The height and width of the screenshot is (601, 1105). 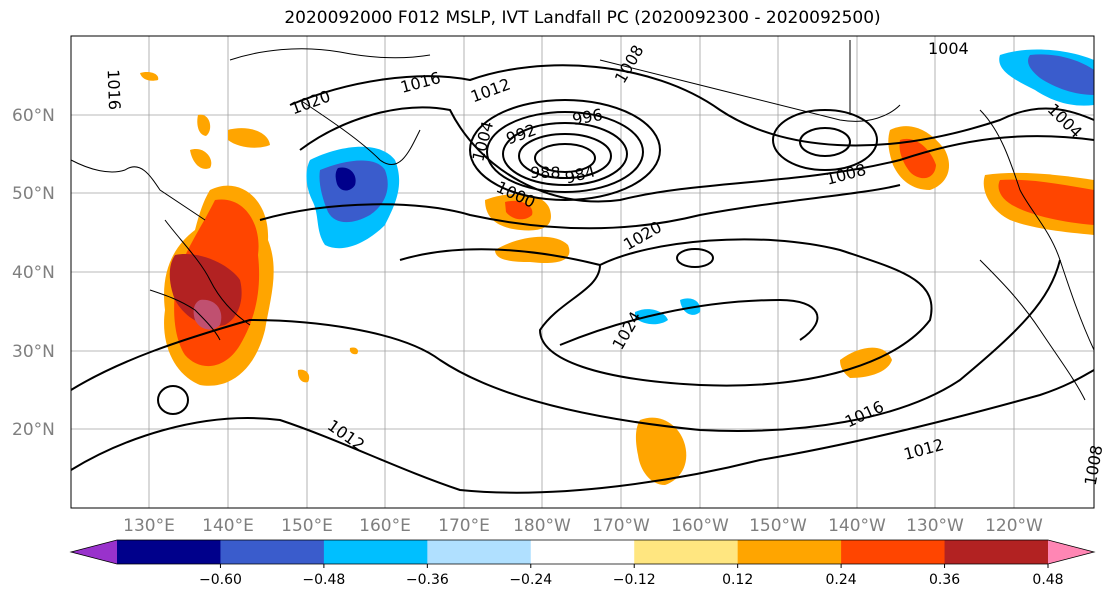 What do you see at coordinates (857, 526) in the screenshot?
I see `lon-label: 140°W` at bounding box center [857, 526].